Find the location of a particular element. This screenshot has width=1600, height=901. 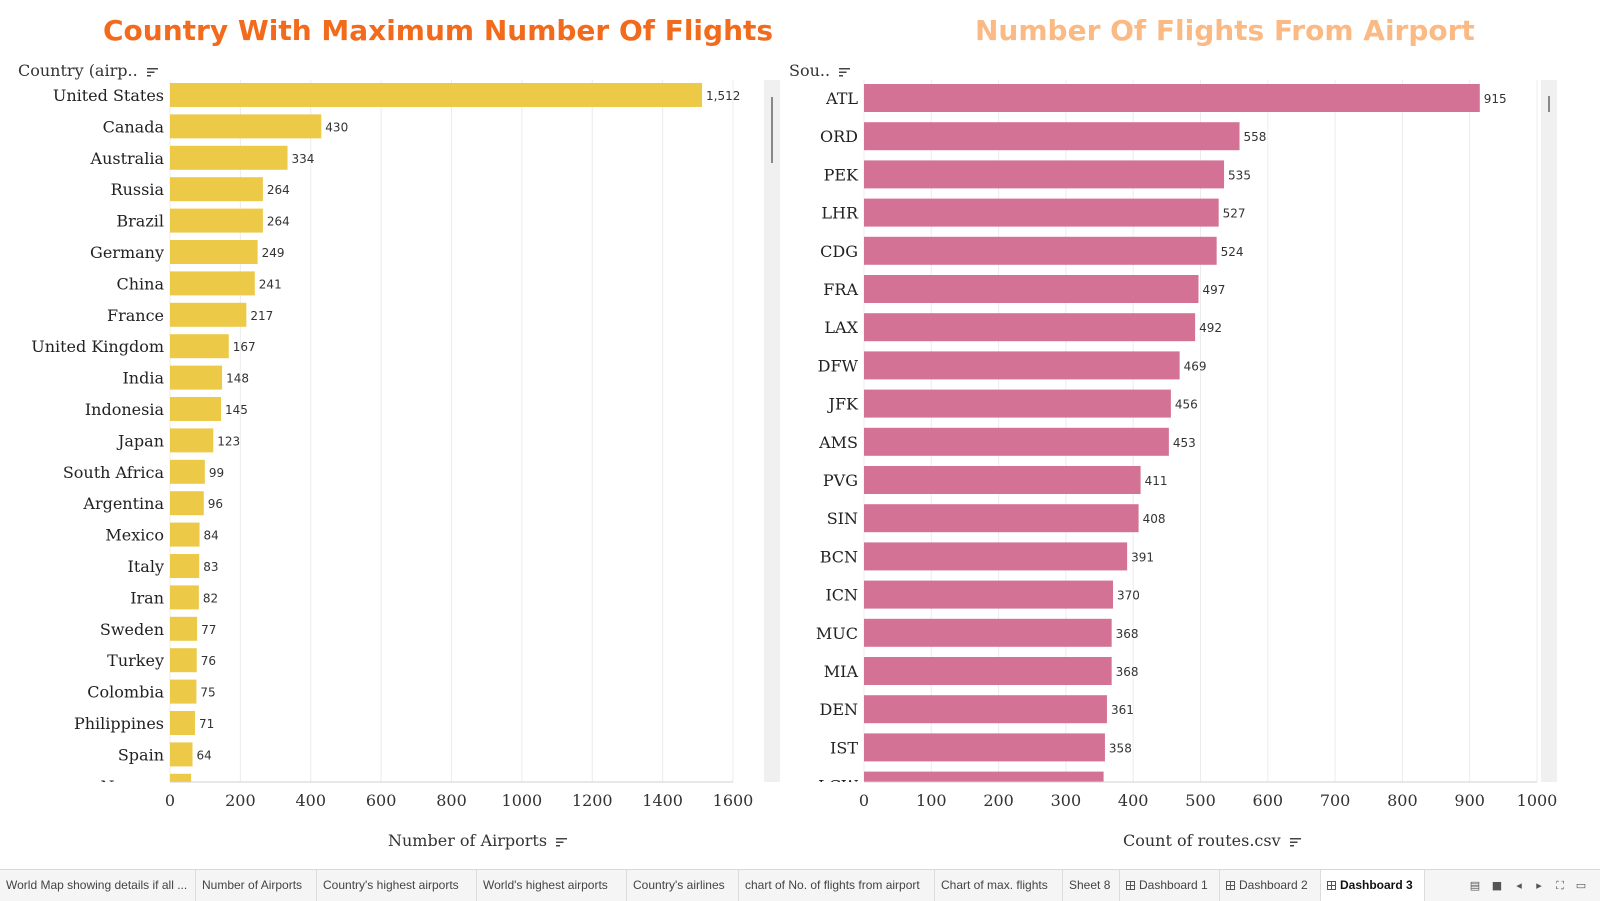

tab-dashboard-3: Dashboard 3 is located at coordinates (1373, 885).